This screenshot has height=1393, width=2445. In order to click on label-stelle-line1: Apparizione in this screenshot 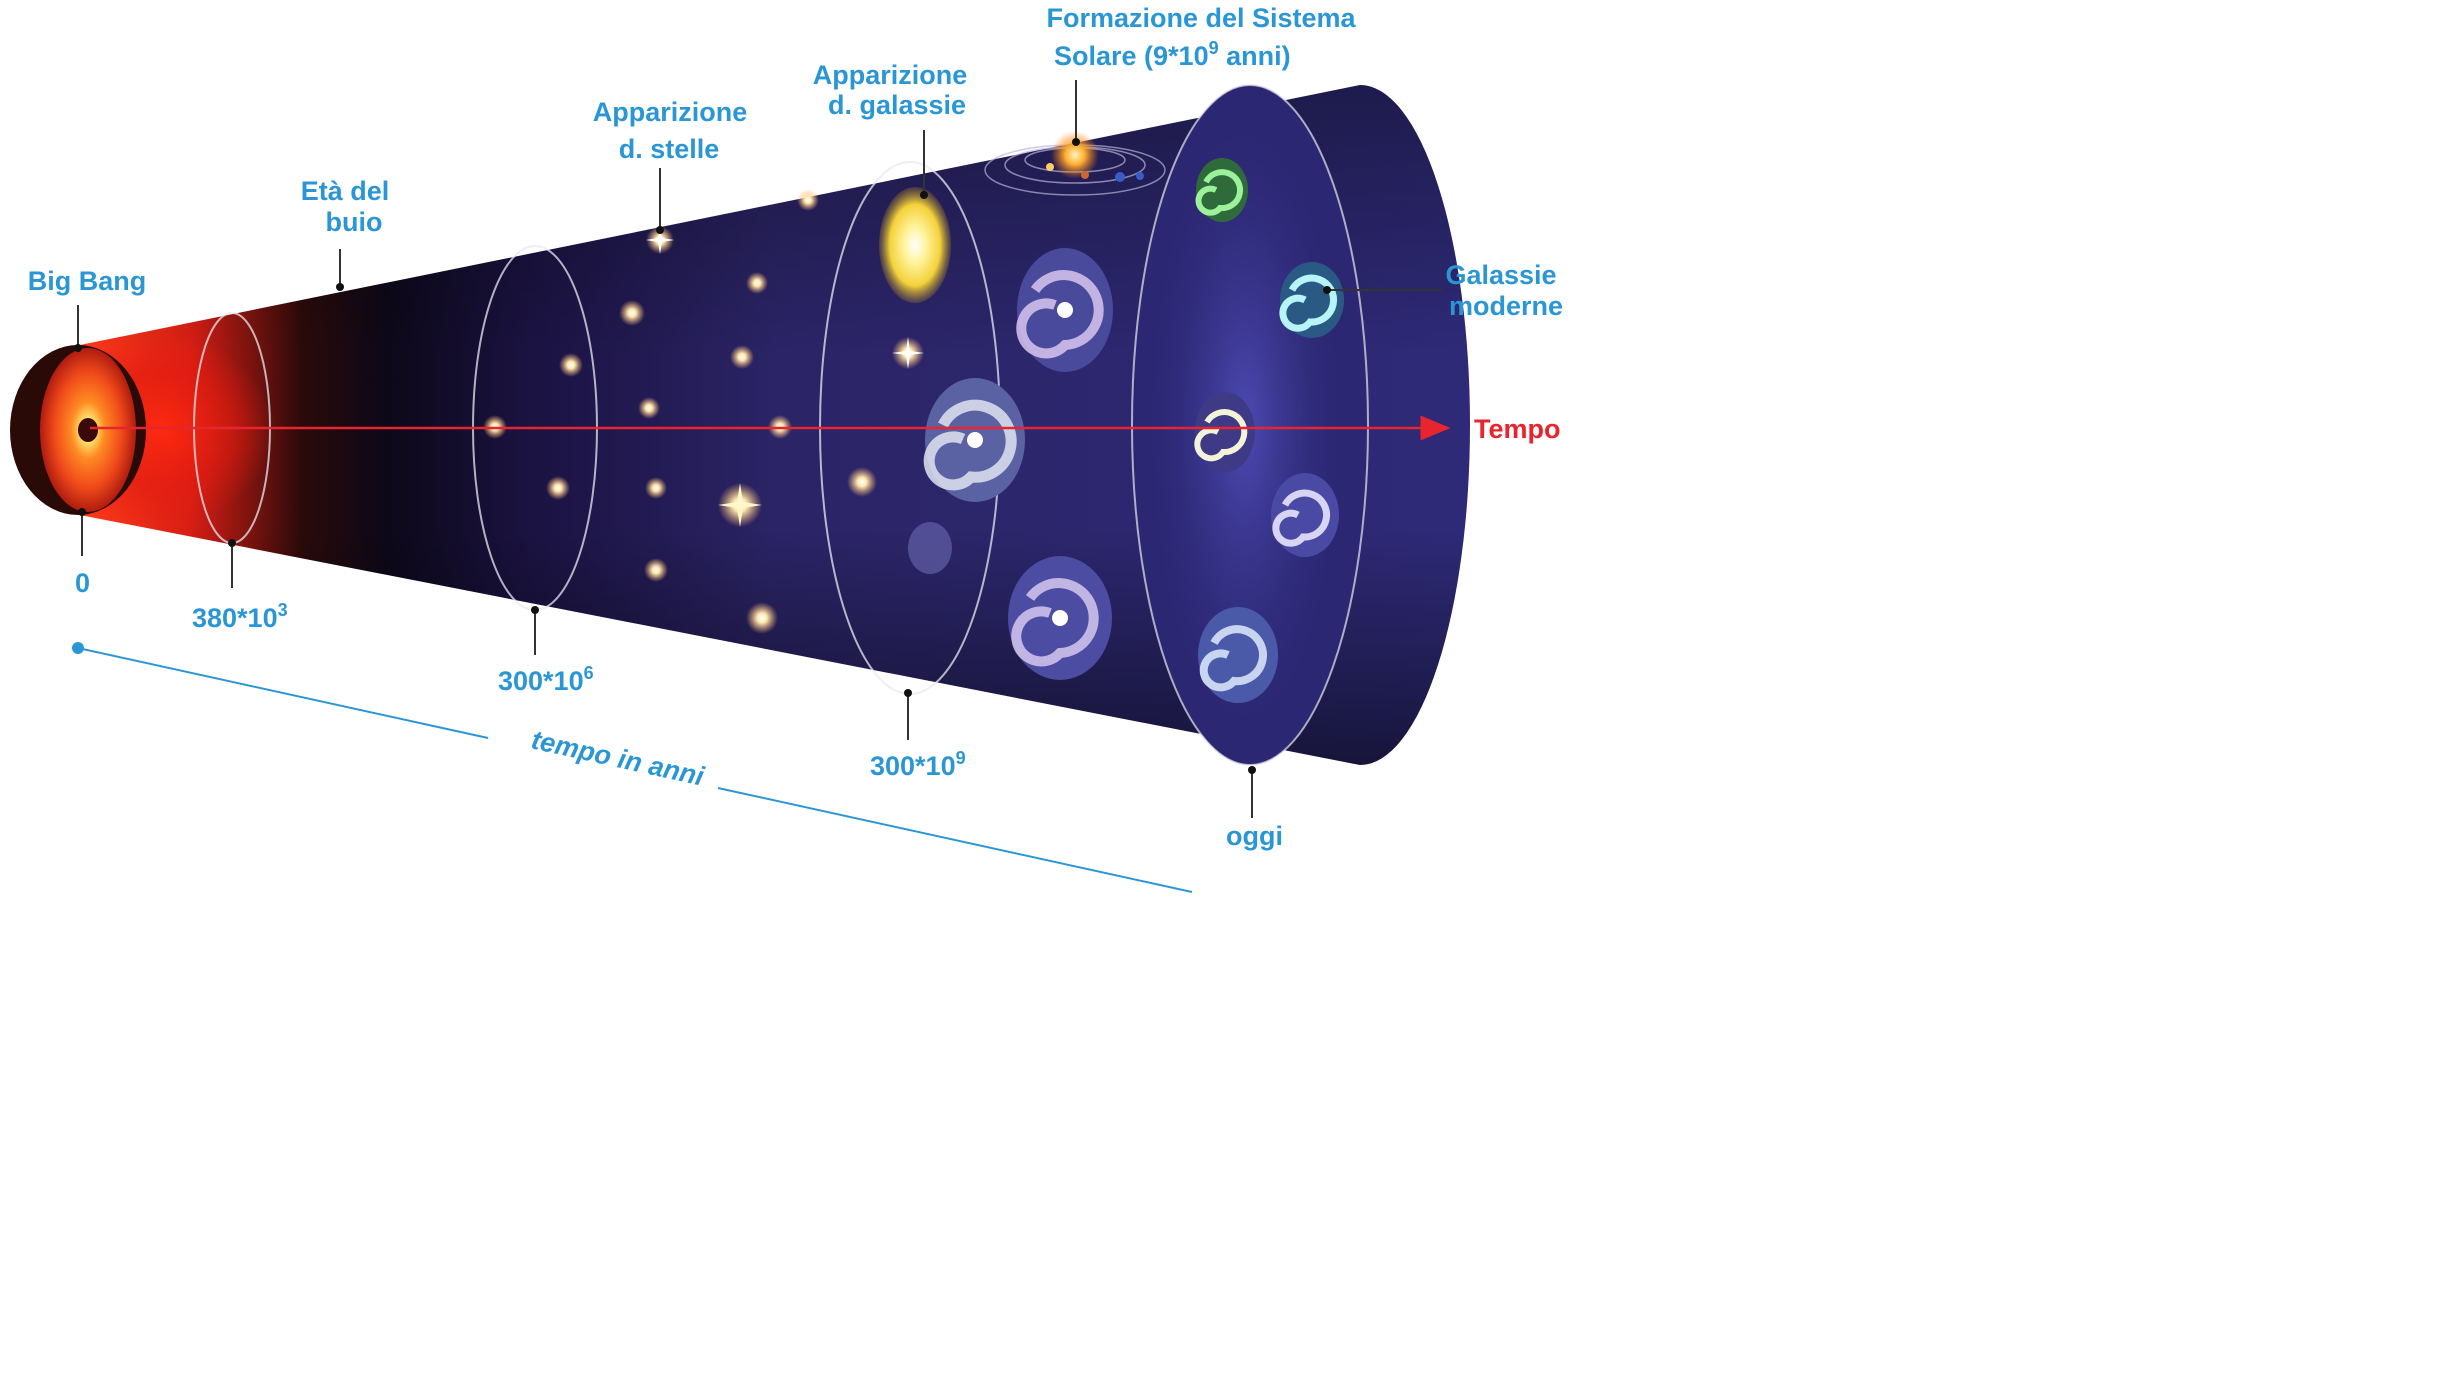, I will do `click(670, 112)`.